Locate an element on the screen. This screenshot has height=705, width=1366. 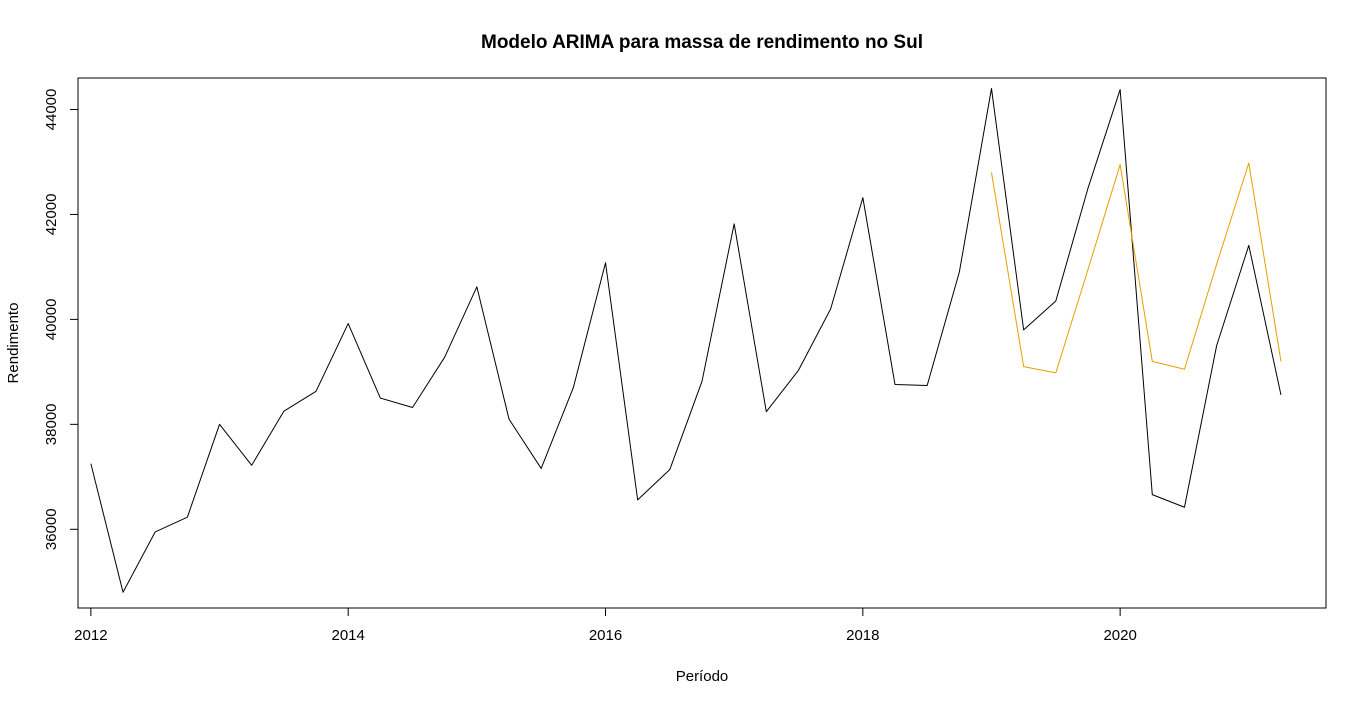
y-tick-label: 36000 is located at coordinates (51, 529).